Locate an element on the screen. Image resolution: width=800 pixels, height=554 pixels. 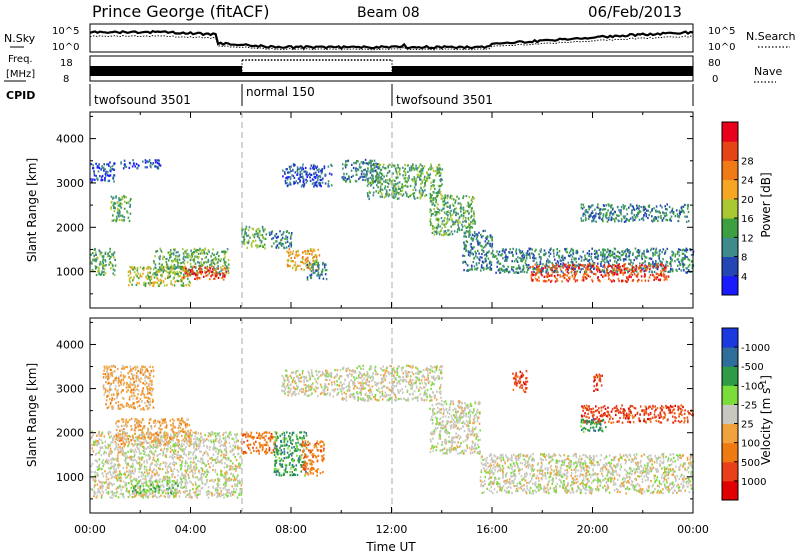
power-echo-region is located at coordinates (478, 250).